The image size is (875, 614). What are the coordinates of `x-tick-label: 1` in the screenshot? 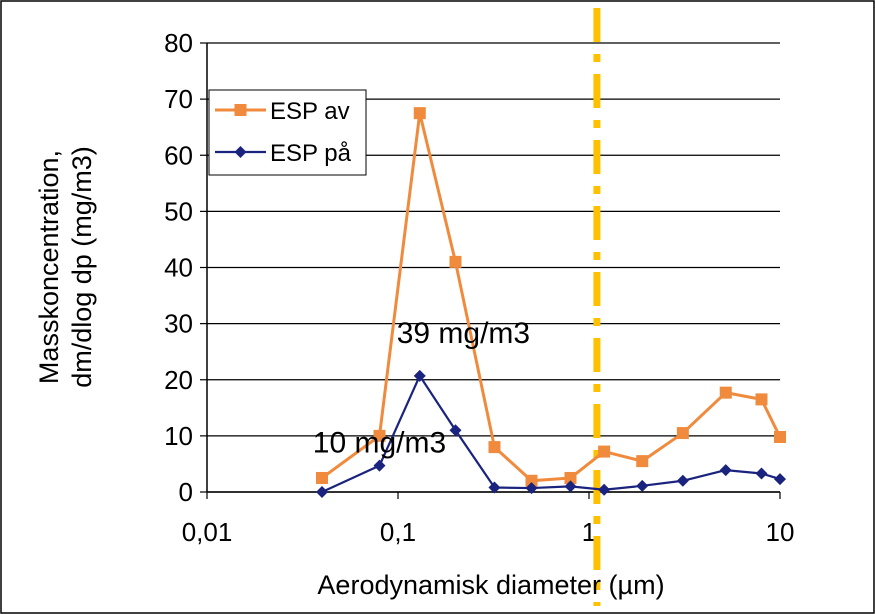 It's located at (589, 532).